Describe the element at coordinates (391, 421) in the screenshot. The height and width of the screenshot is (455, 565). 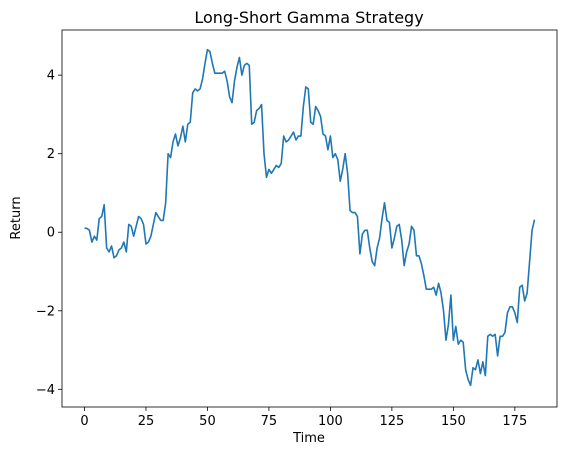
I see `x-tick-label: 125` at that location.